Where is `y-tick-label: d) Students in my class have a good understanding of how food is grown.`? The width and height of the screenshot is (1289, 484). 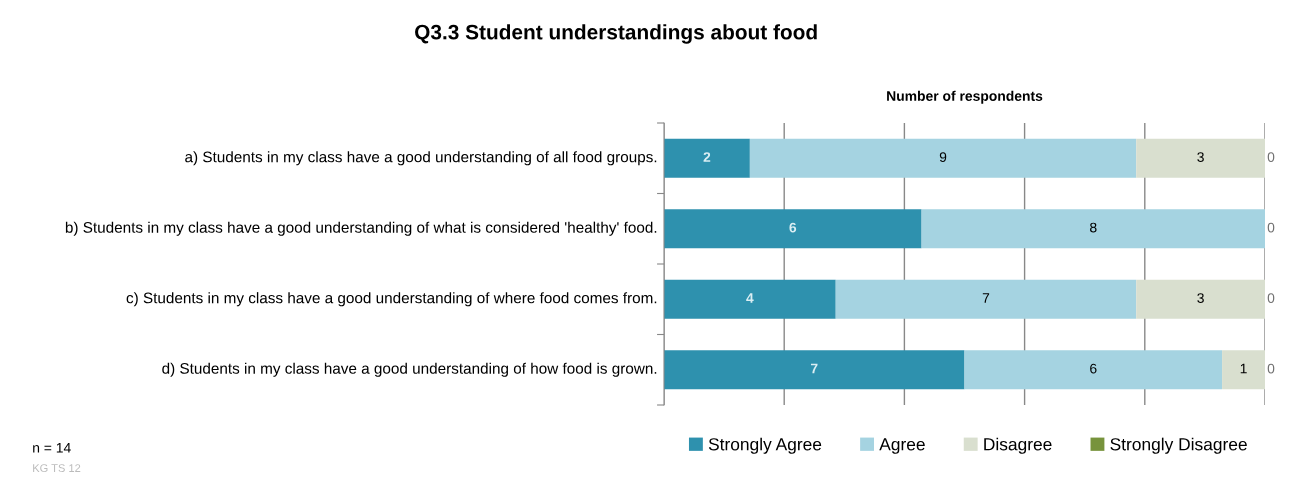 y-tick-label: d) Students in my class have a good understanding of how food is grown. is located at coordinates (409, 369).